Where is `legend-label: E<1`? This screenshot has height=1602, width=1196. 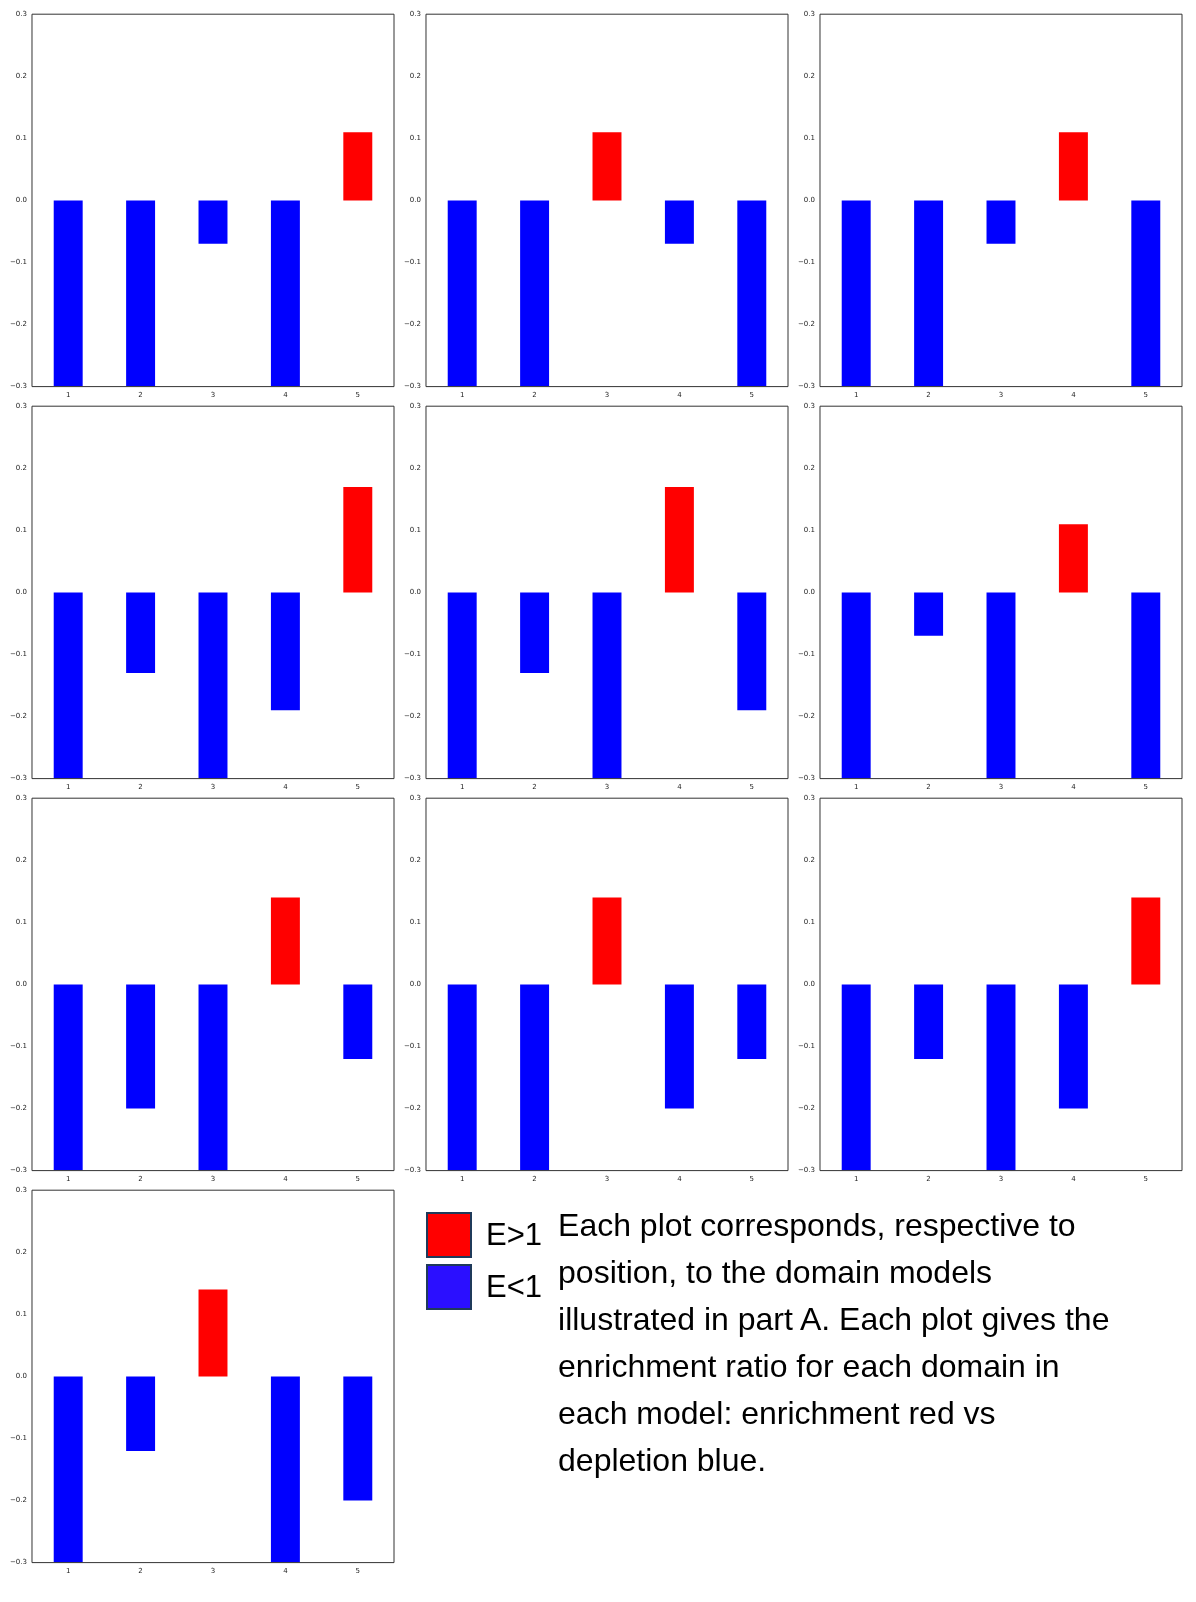 legend-label: E<1 is located at coordinates (514, 1287).